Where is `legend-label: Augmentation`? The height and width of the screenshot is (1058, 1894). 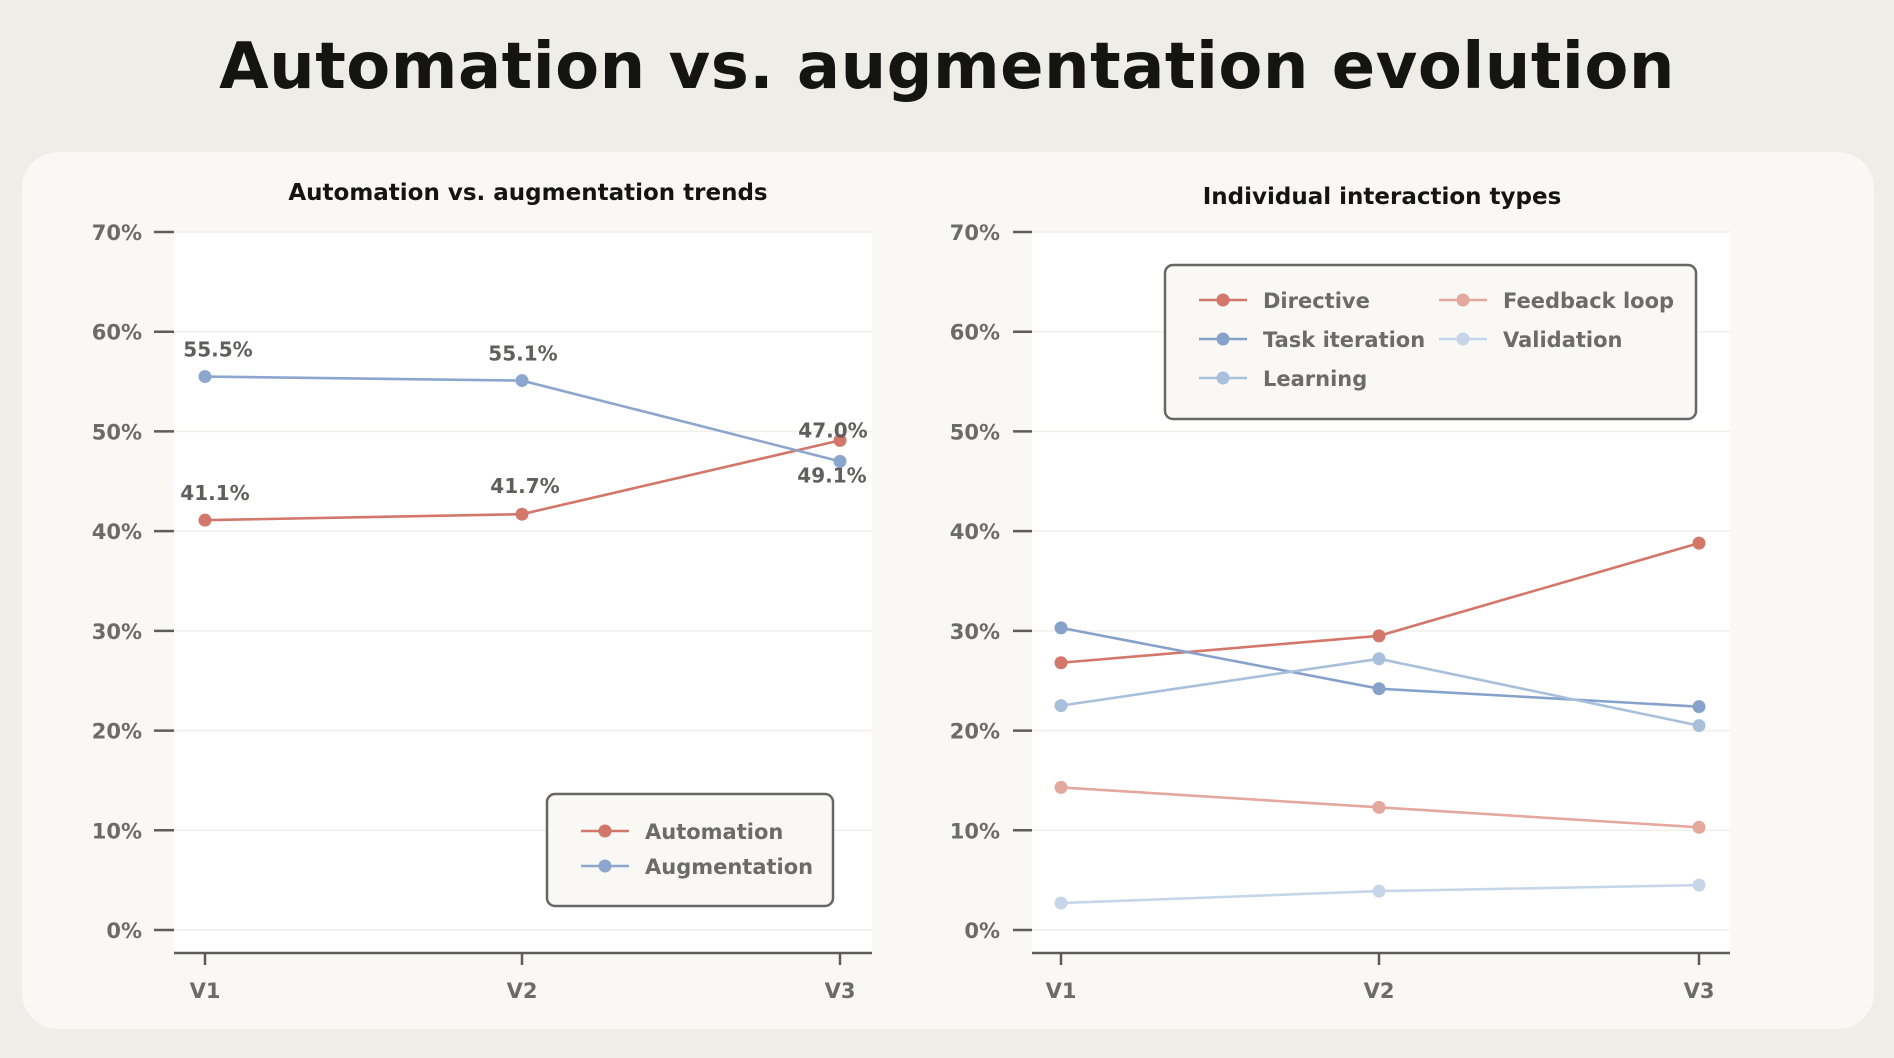 legend-label: Augmentation is located at coordinates (729, 867).